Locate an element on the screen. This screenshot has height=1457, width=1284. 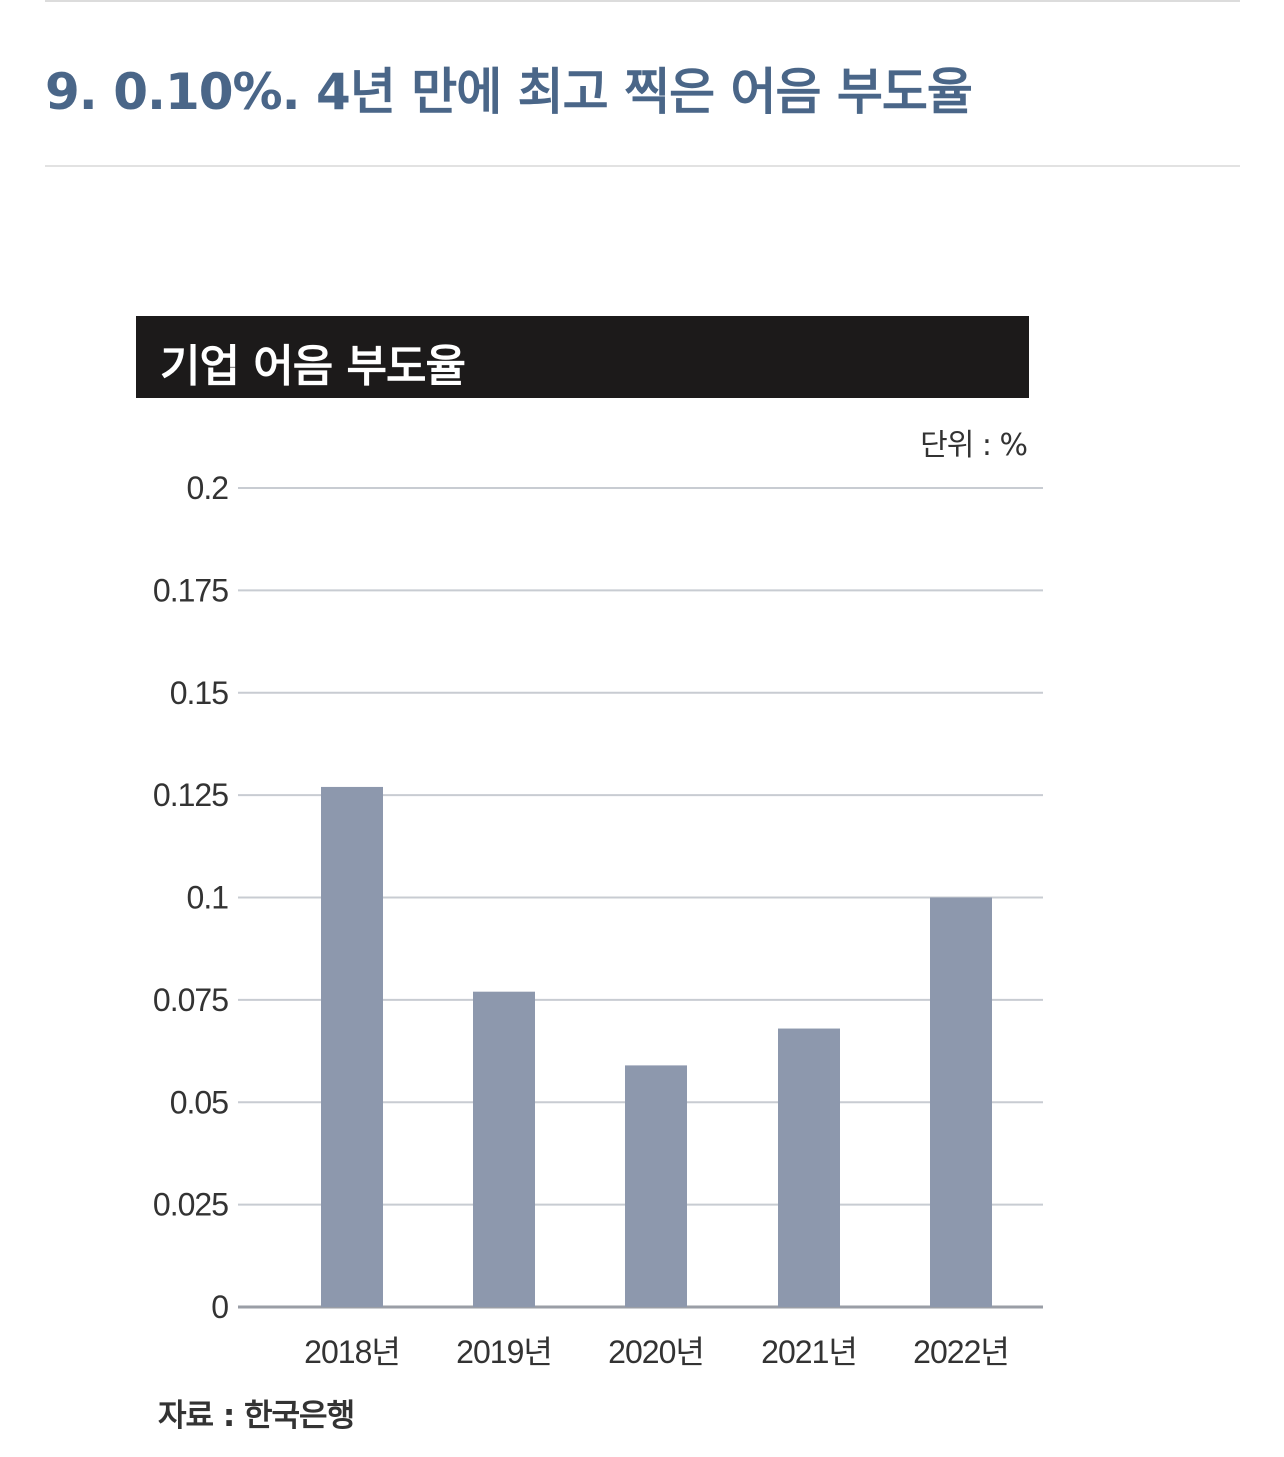
y-tick-label: 0.1 is located at coordinates (208, 898).